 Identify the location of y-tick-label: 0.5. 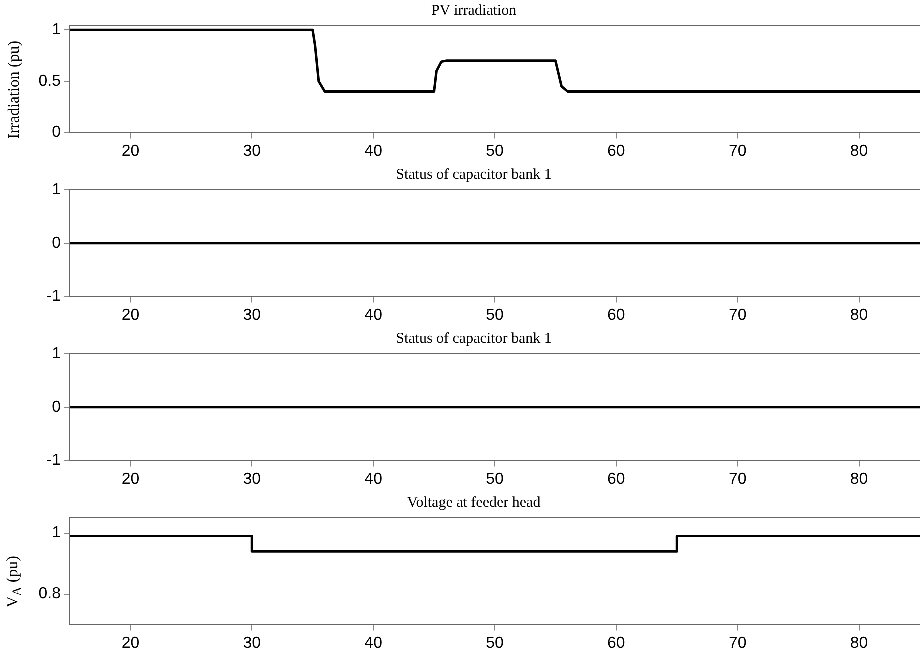
(50, 81).